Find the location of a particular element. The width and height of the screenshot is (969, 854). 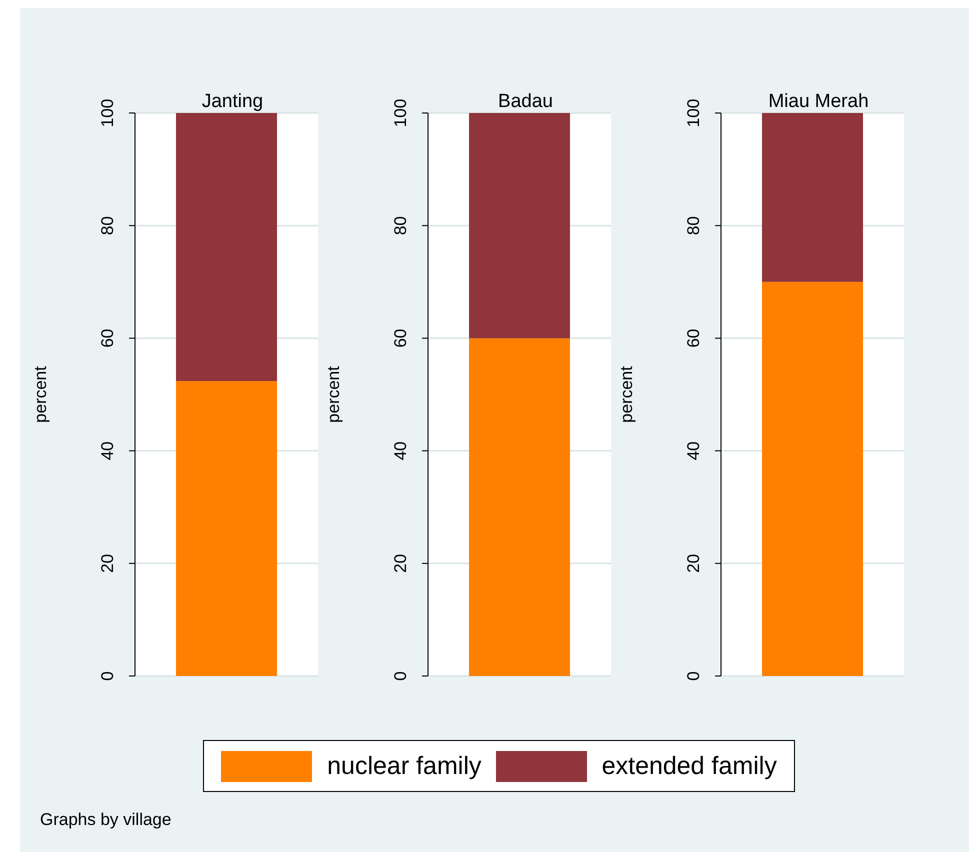

text: Graphs by village is located at coordinates (106, 820).